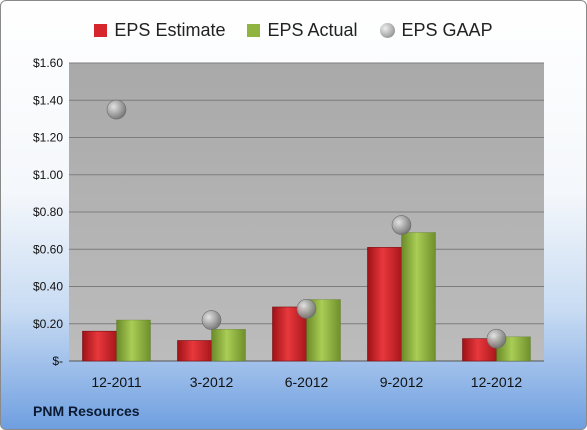 The height and width of the screenshot is (430, 587). What do you see at coordinates (447, 29) in the screenshot?
I see `legend-label-gaap: EPS GAAP` at bounding box center [447, 29].